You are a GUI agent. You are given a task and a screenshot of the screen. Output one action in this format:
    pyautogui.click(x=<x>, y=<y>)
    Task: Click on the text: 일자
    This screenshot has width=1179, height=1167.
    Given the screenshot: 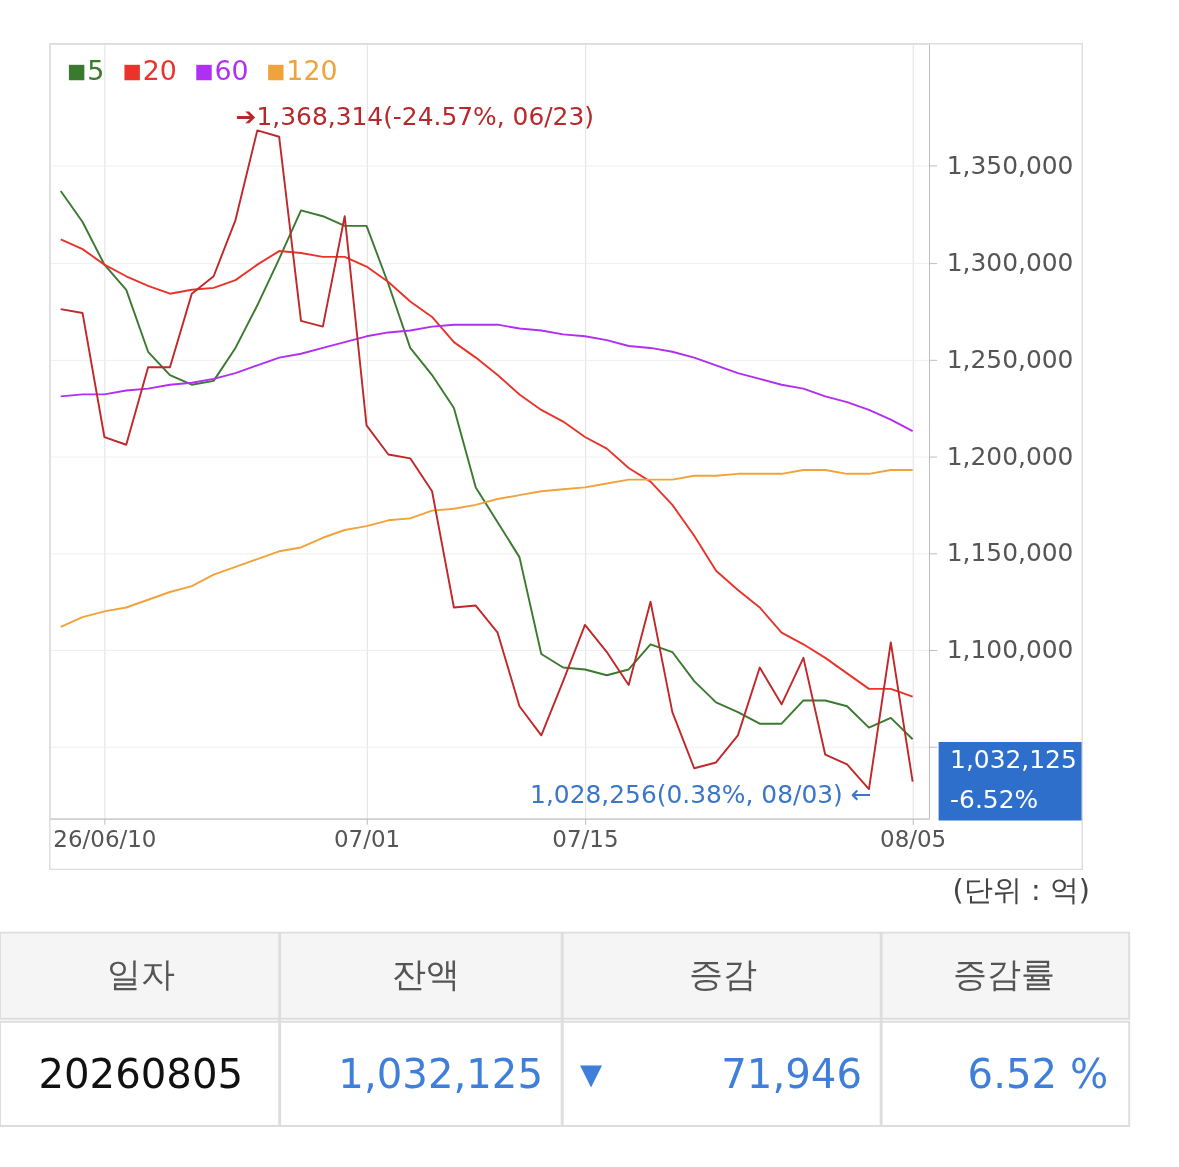 What is the action you would take?
    pyautogui.click(x=140, y=974)
    